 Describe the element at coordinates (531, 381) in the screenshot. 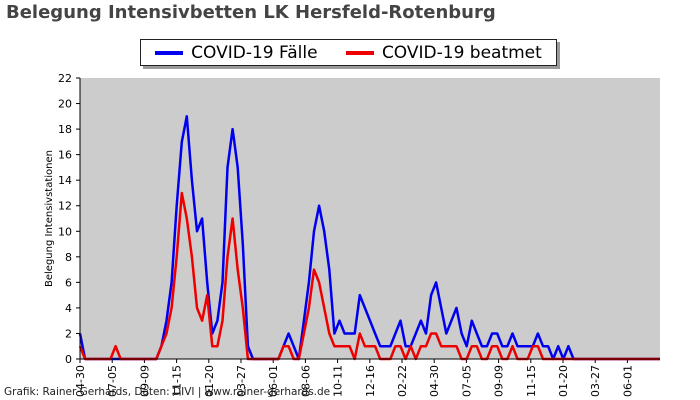

I see `x-tick-label-14: 11-15` at that location.